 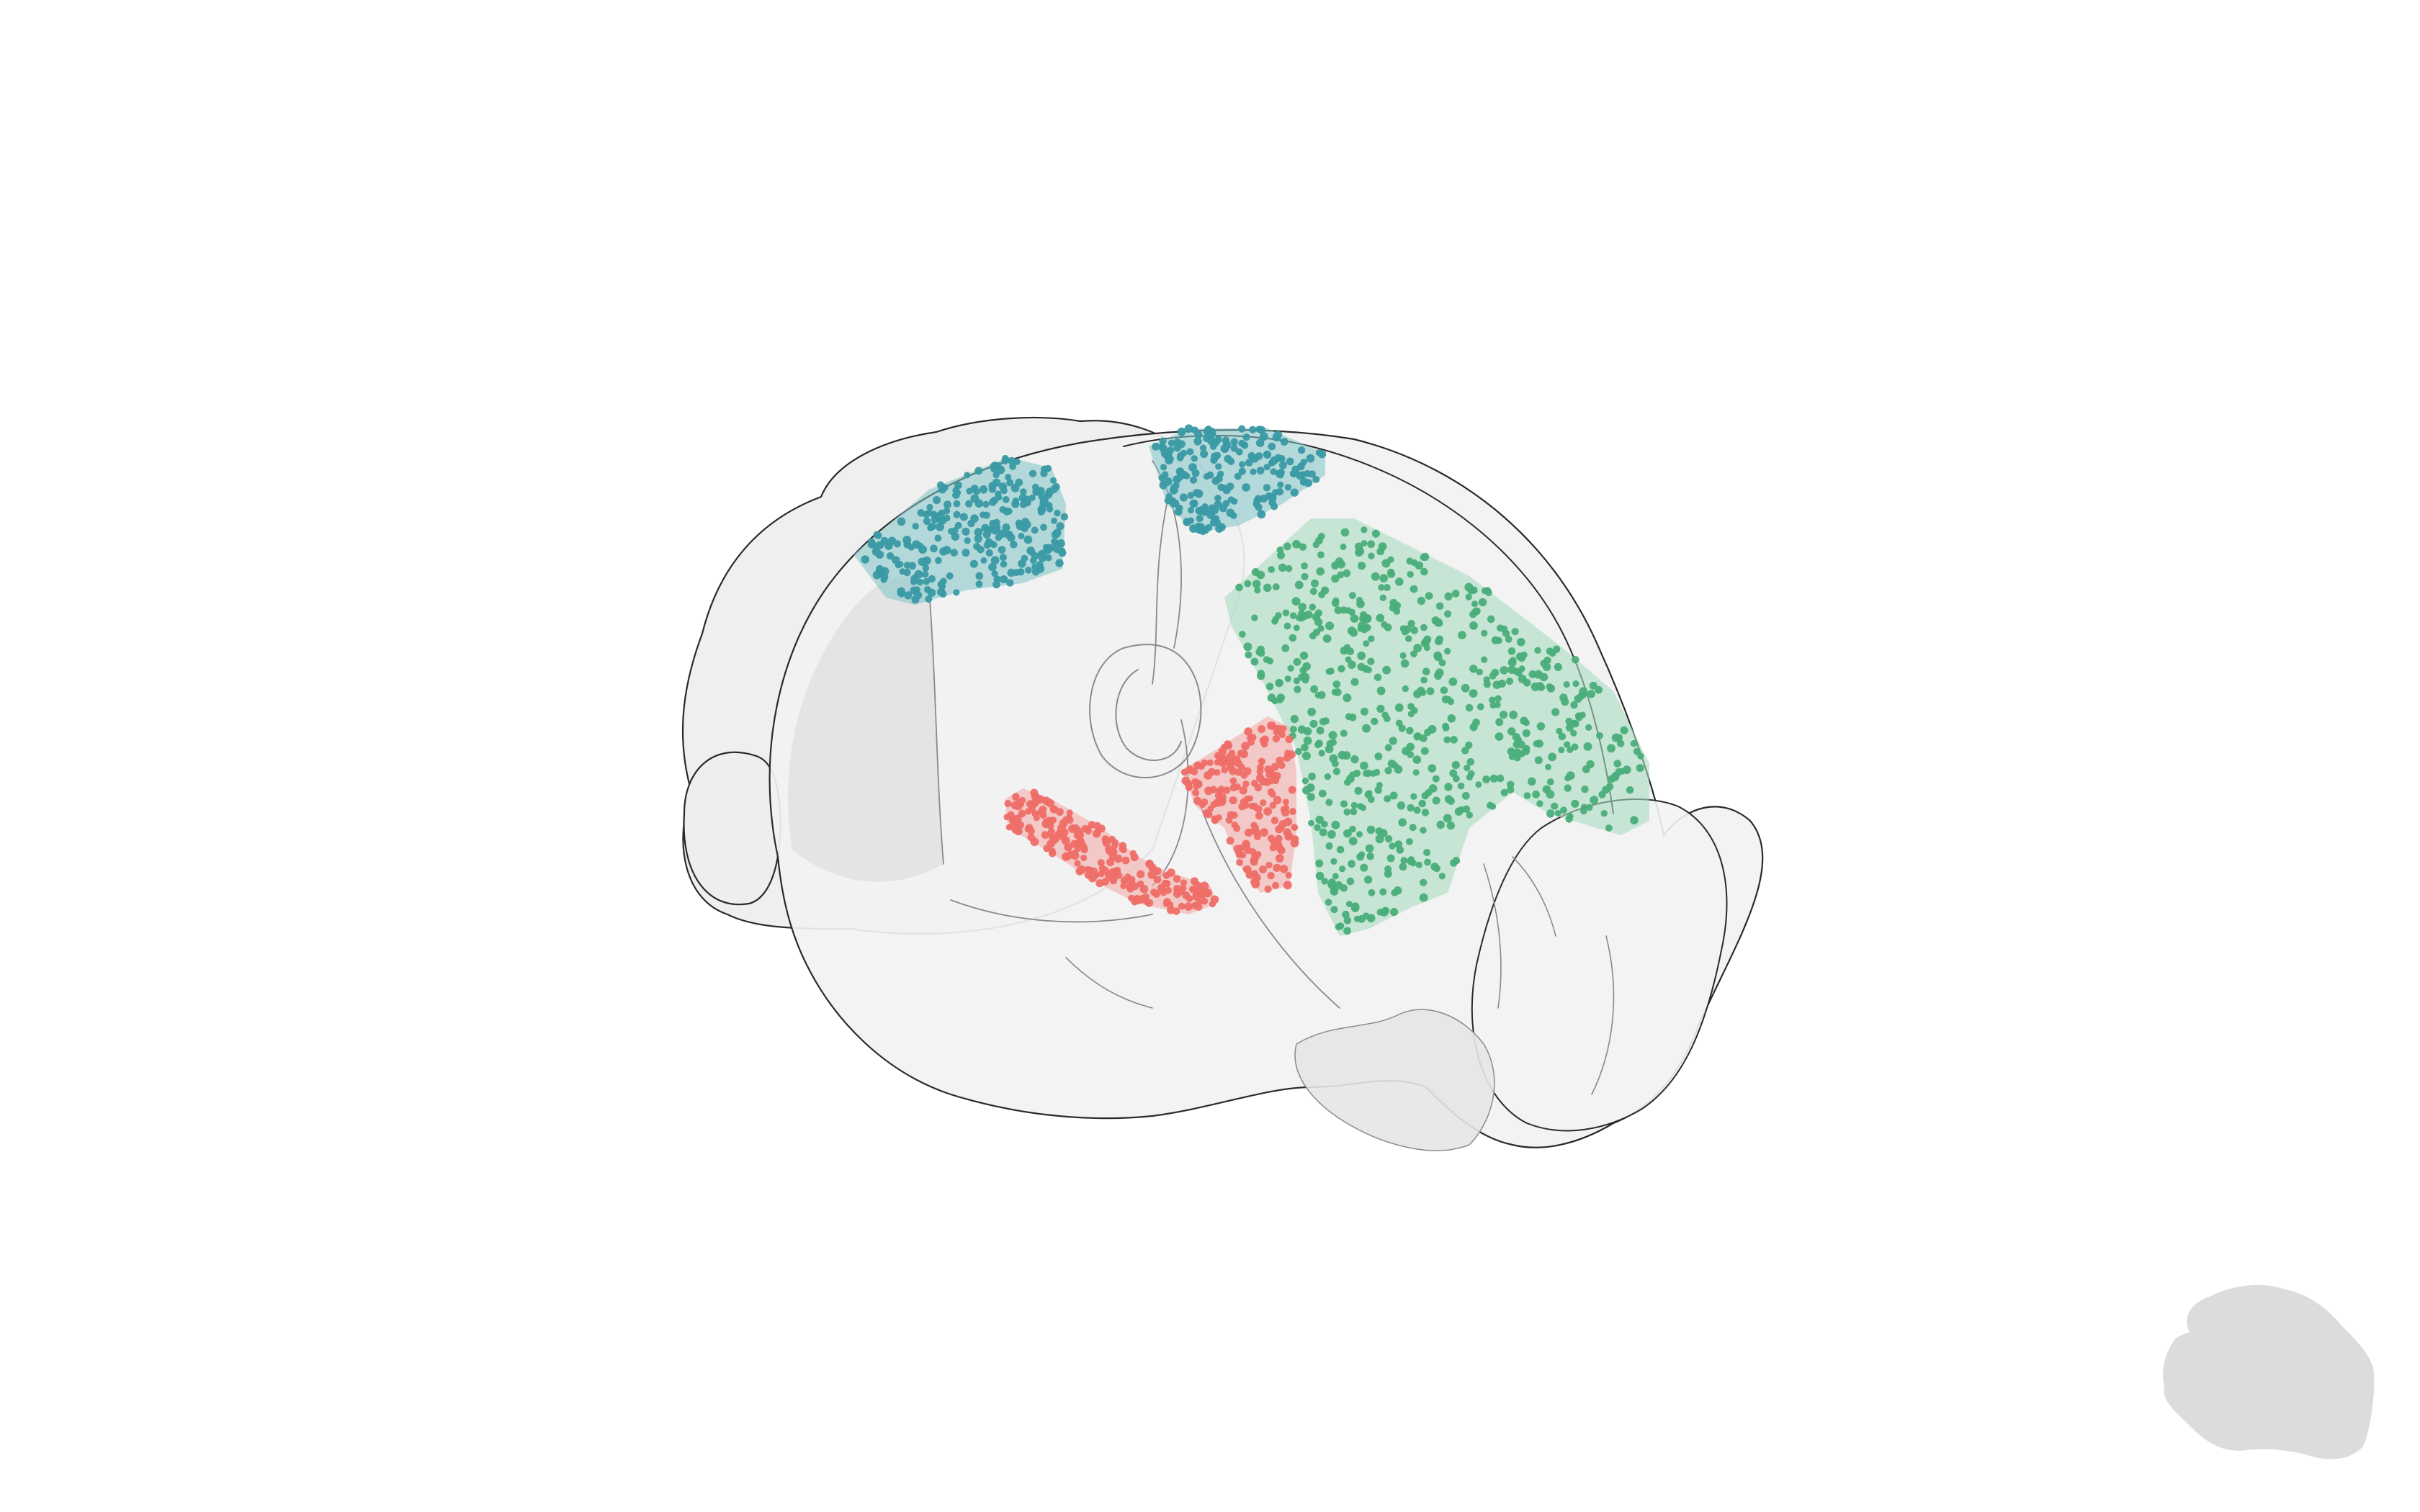 I want to click on orientation-widget, so click(x=2269, y=1371).